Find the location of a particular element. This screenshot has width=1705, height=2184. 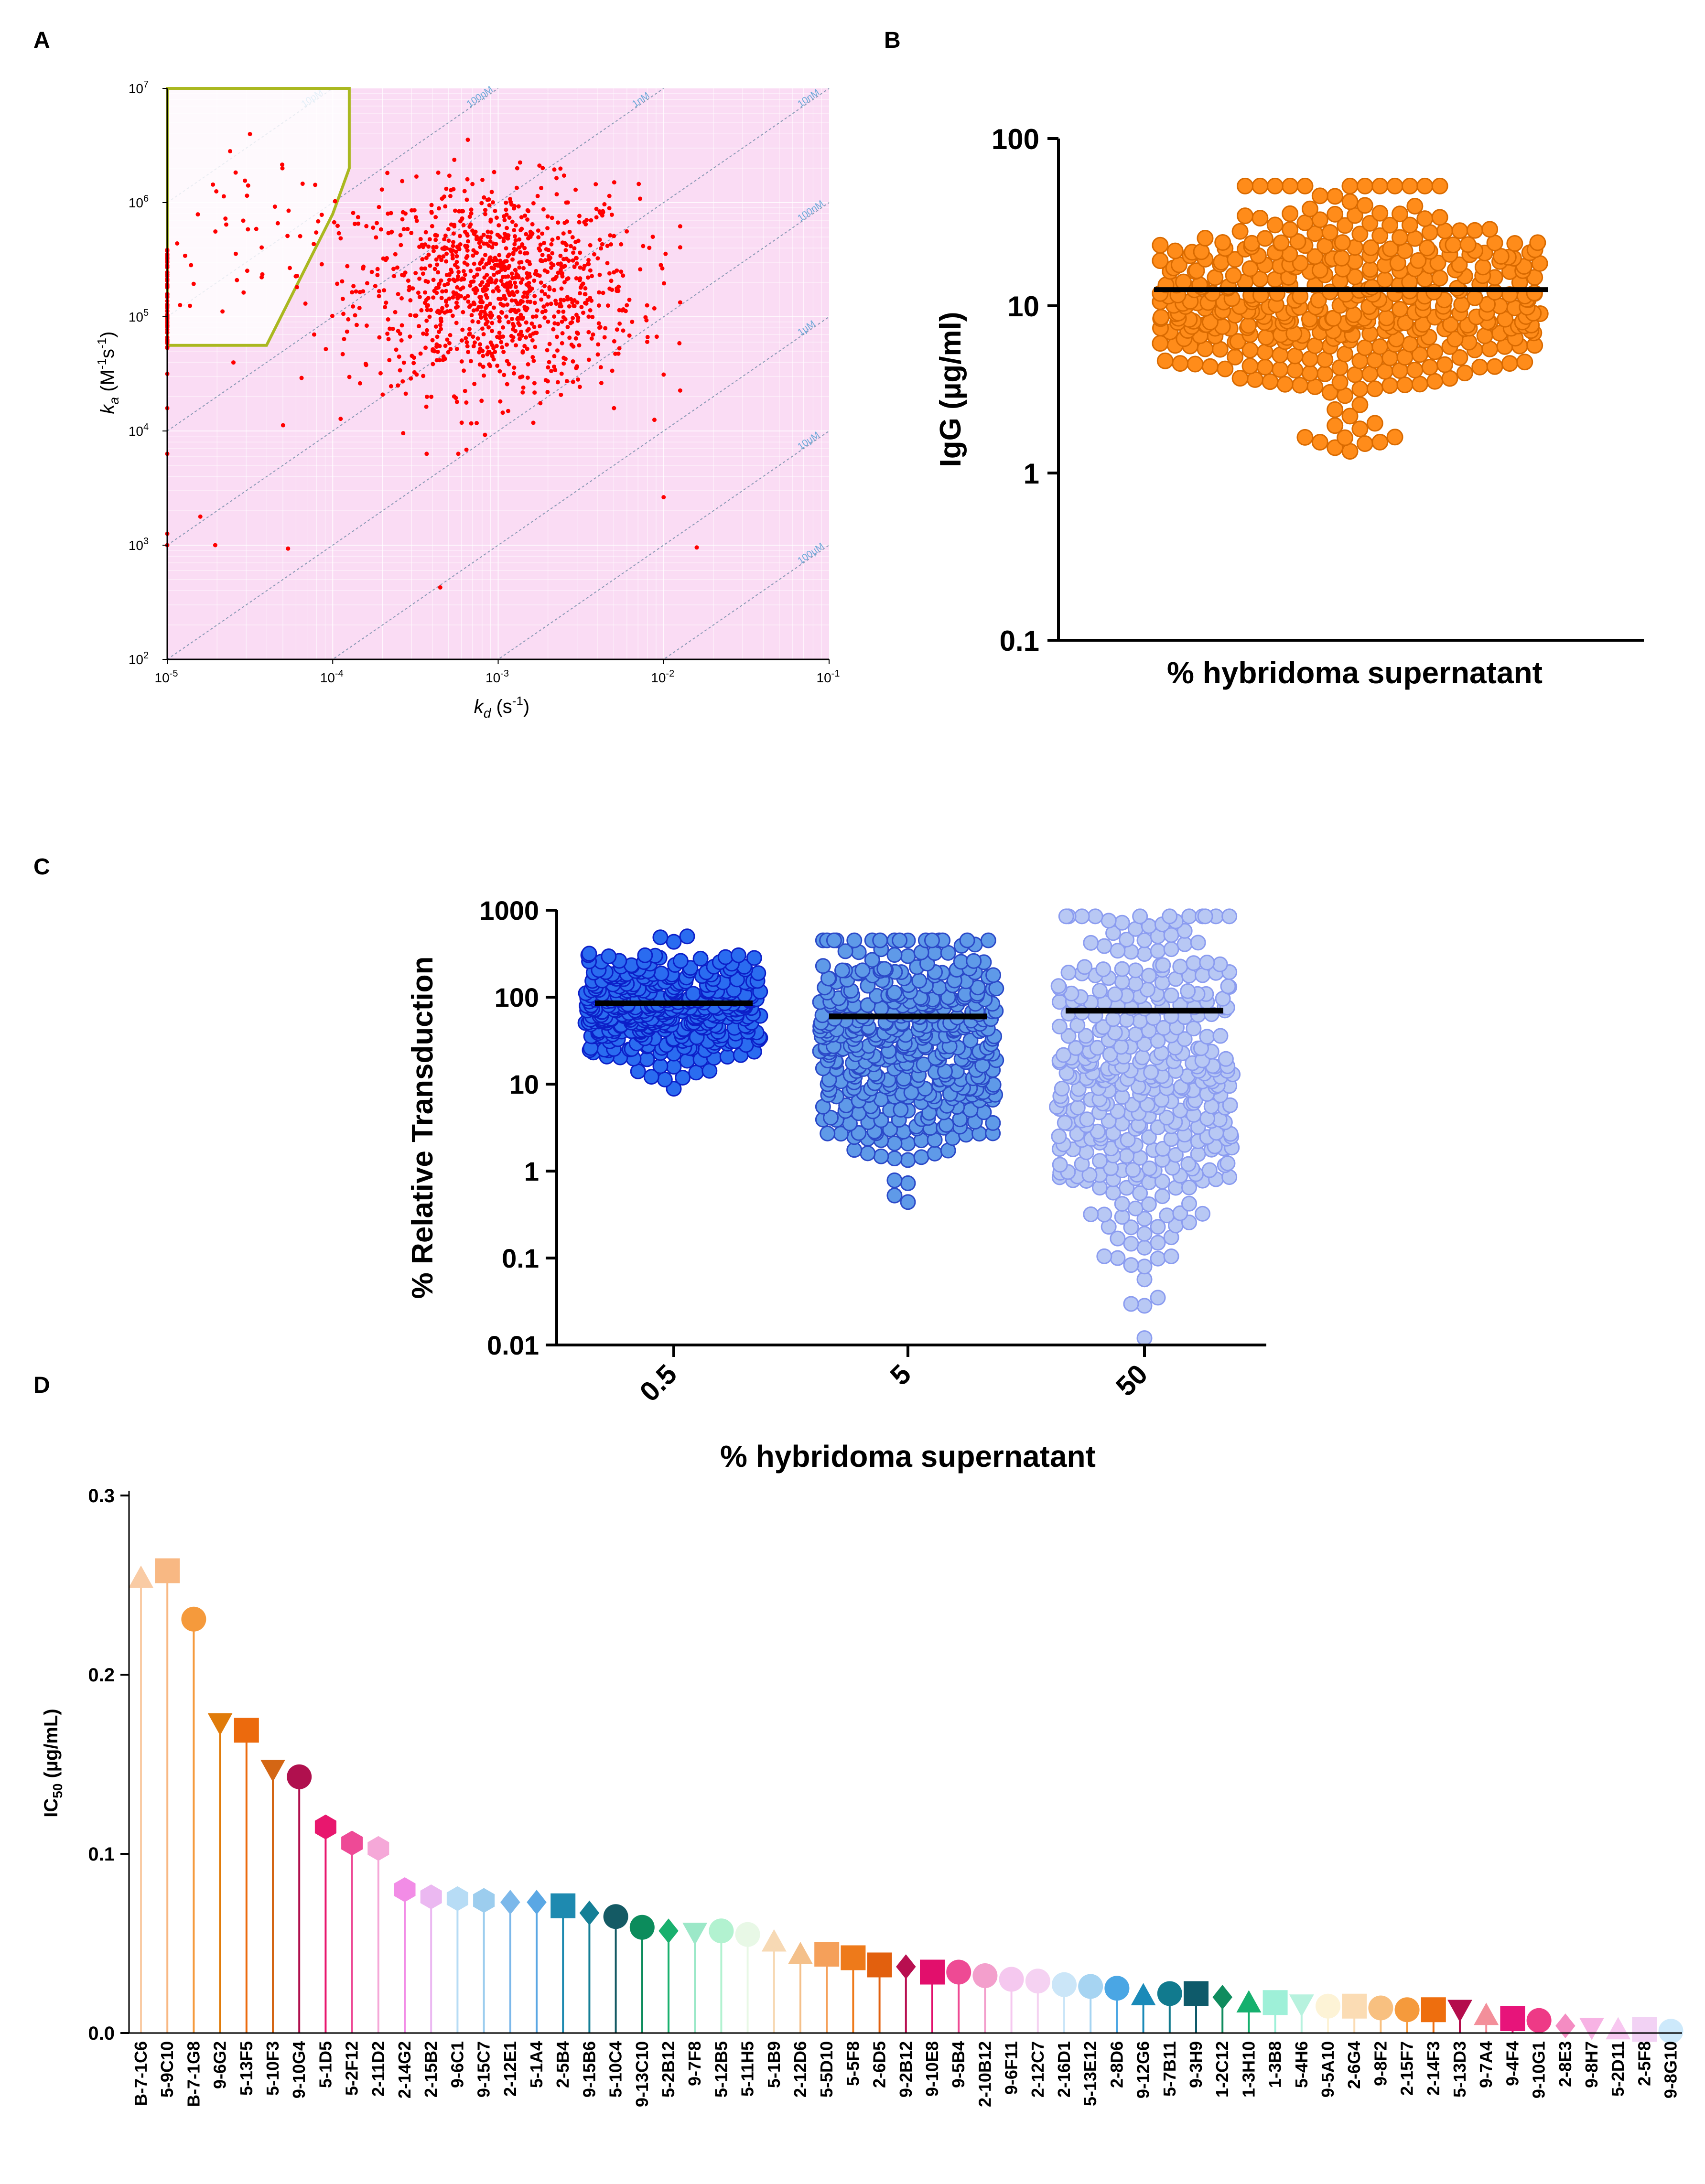

panel-d-x-tick-label: 5-9C10 is located at coordinates (167, 2069).